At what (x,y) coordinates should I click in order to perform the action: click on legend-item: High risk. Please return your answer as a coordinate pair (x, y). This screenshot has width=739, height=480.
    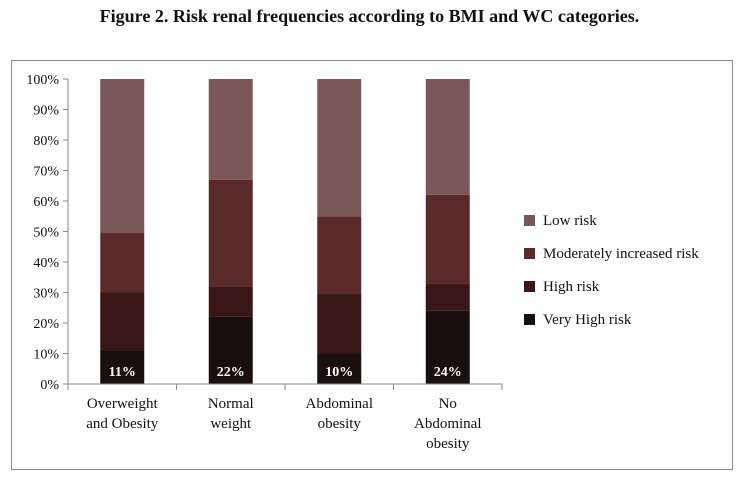
    Looking at the image, I should click on (562, 287).